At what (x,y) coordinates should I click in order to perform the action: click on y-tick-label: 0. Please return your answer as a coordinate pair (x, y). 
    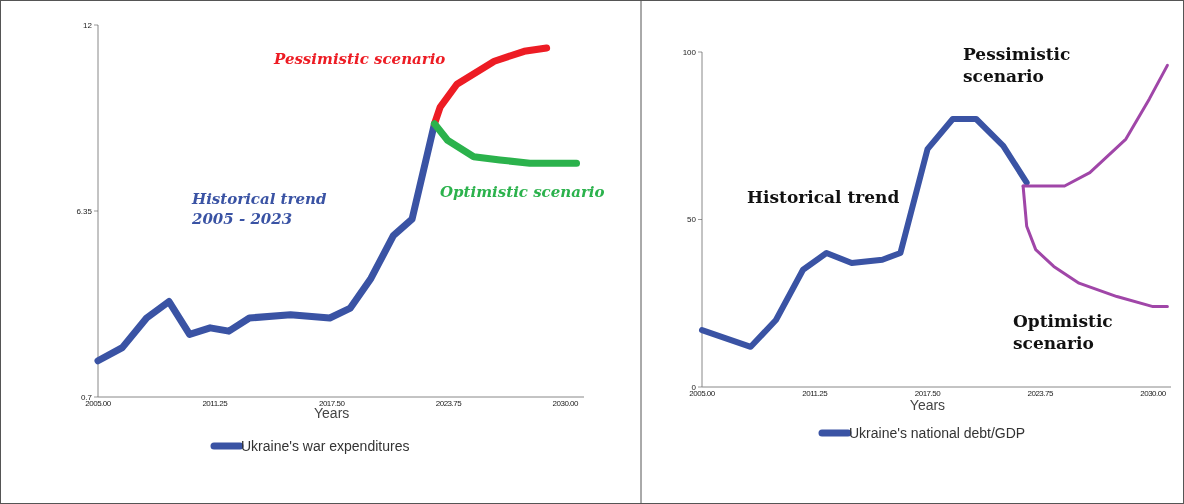
    Looking at the image, I should click on (694, 387).